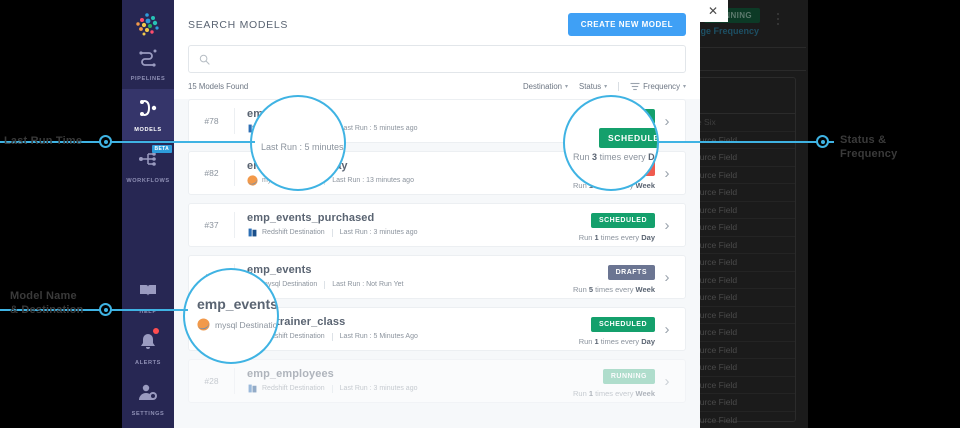 This screenshot has height=428, width=960. What do you see at coordinates (626, 24) in the screenshot?
I see `create-new-model-button: CREATE NEW MODEL` at bounding box center [626, 24].